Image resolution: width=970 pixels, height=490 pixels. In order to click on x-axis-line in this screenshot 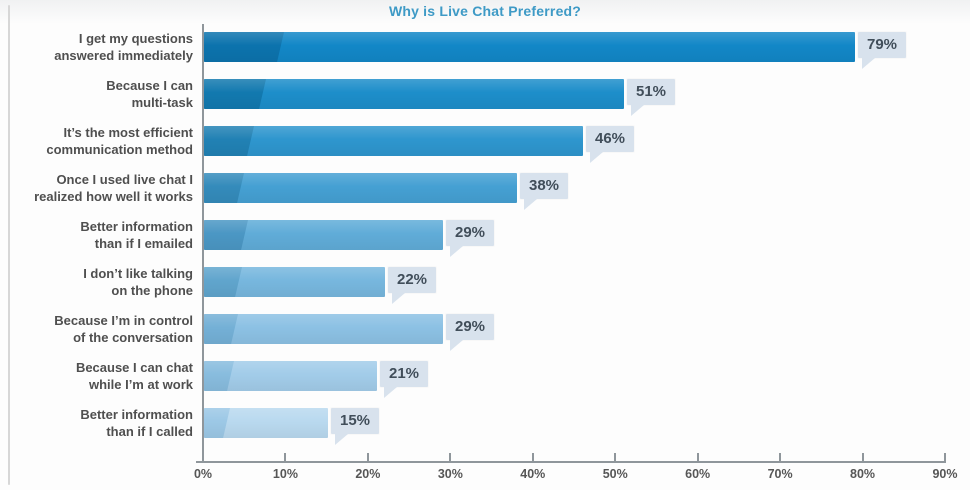, I will do `click(571, 462)`.